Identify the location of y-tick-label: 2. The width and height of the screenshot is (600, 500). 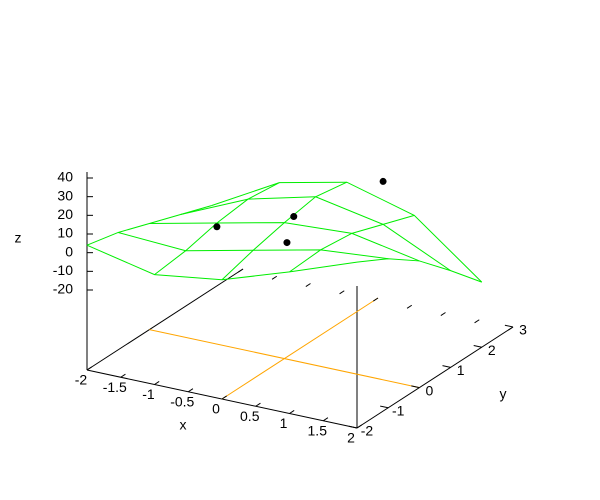
(492, 350).